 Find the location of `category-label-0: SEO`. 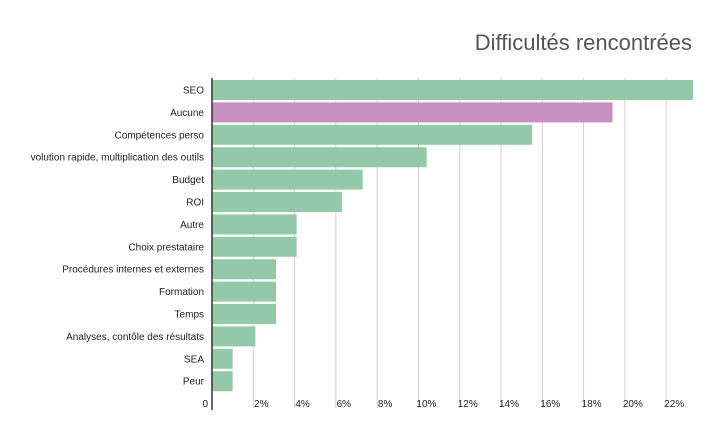

category-label-0: SEO is located at coordinates (193, 91).